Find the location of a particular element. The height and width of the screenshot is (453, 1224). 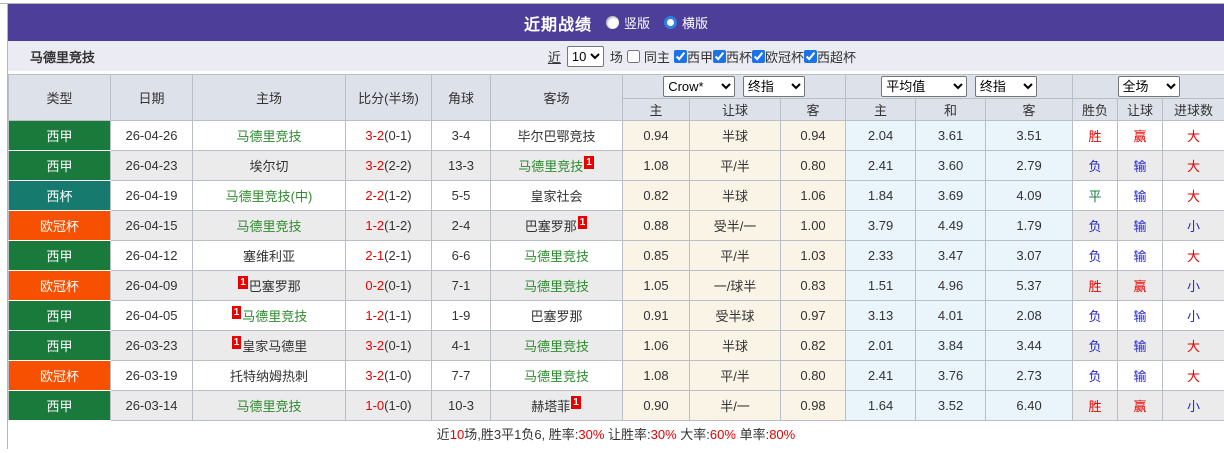

away-team-cell: 赫塔菲 1 is located at coordinates (556, 405).